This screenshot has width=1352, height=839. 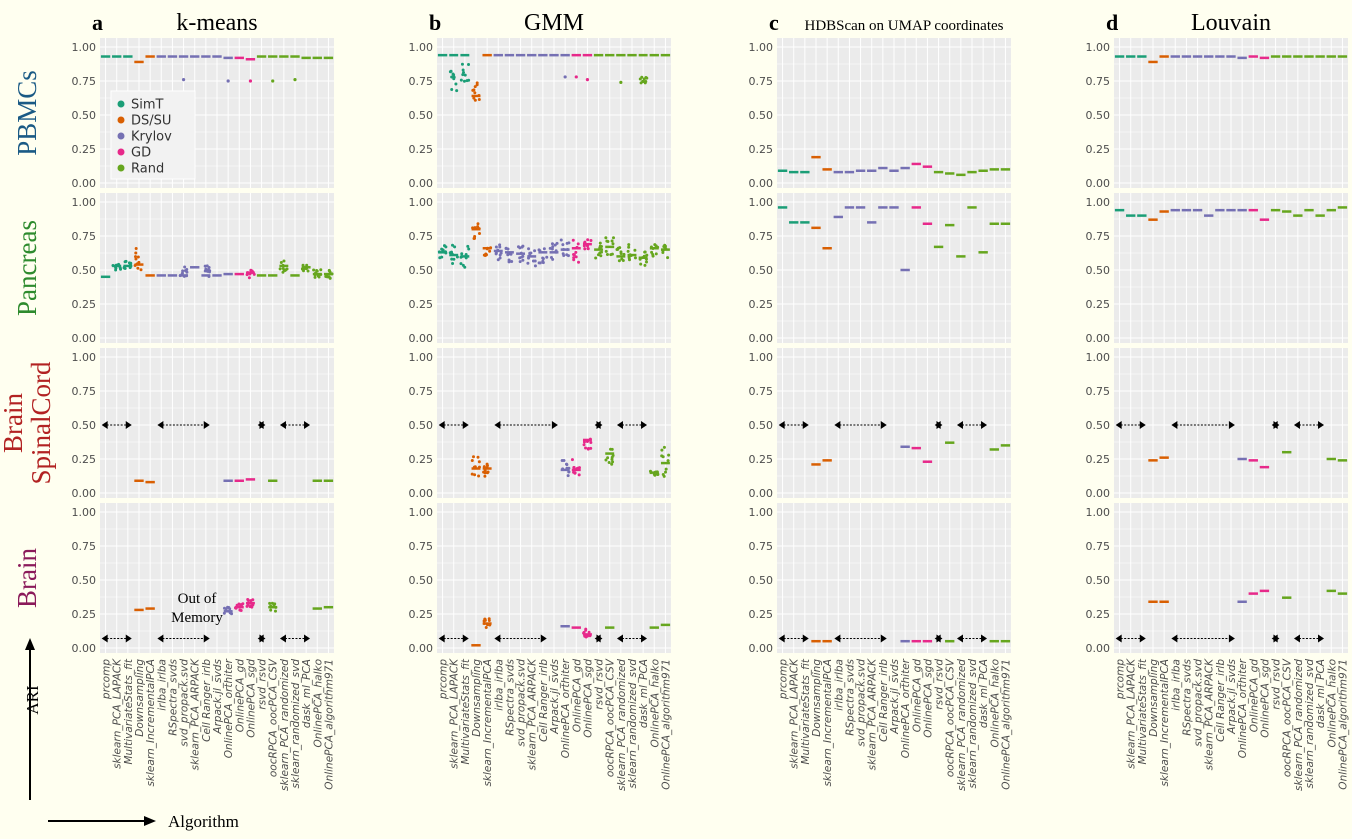 What do you see at coordinates (147, 169) in the screenshot?
I see `legend-label: Rand` at bounding box center [147, 169].